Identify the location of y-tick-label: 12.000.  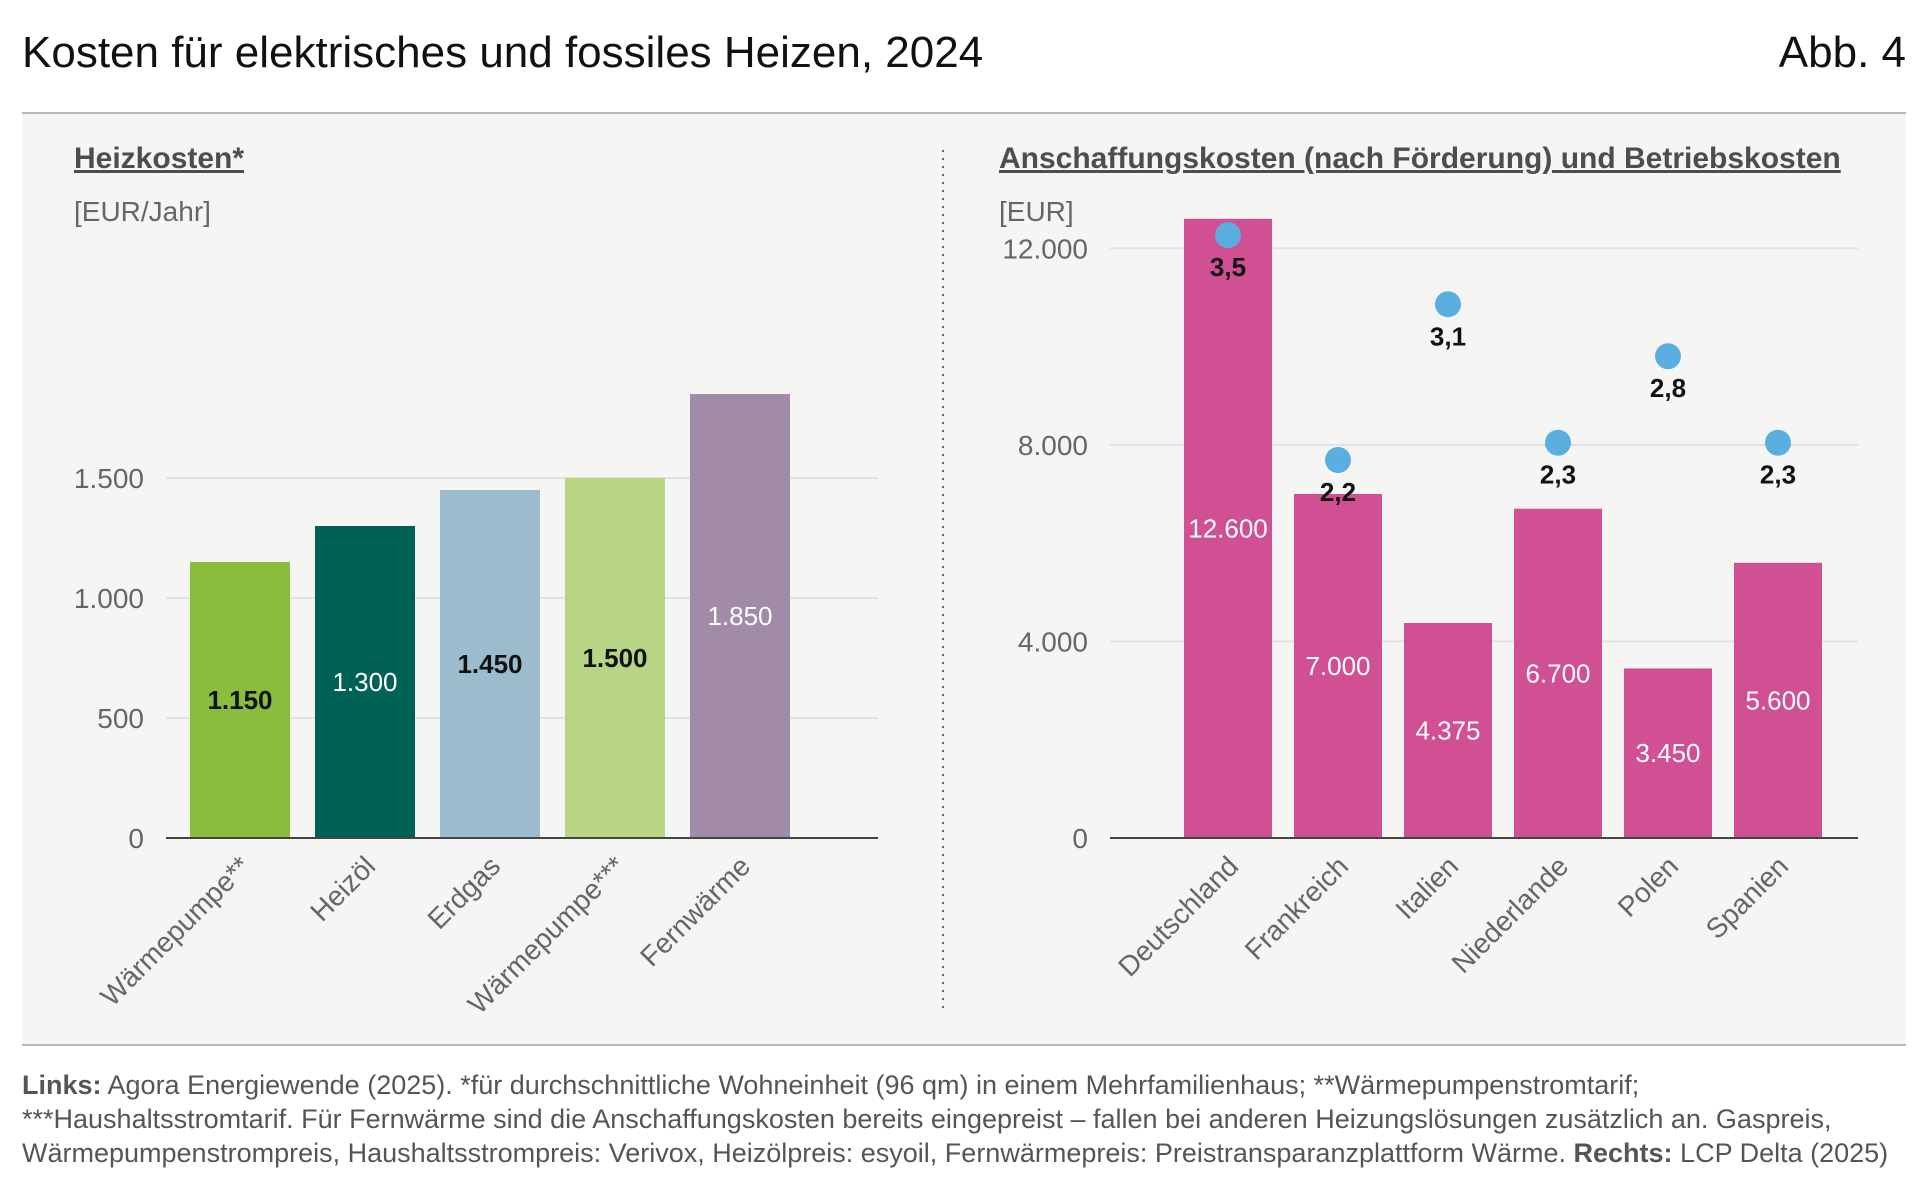
(1045, 248).